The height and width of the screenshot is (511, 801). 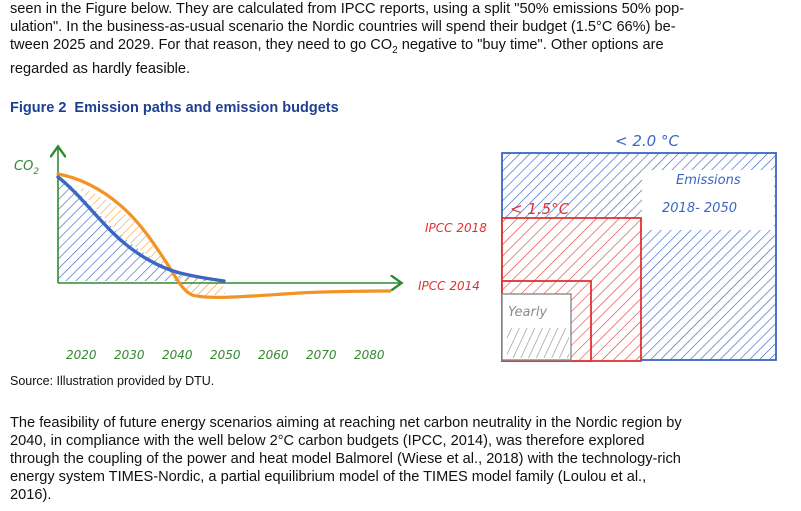 What do you see at coordinates (206, 108) in the screenshot?
I see `figure-caption: Emission paths and emission budgets` at bounding box center [206, 108].